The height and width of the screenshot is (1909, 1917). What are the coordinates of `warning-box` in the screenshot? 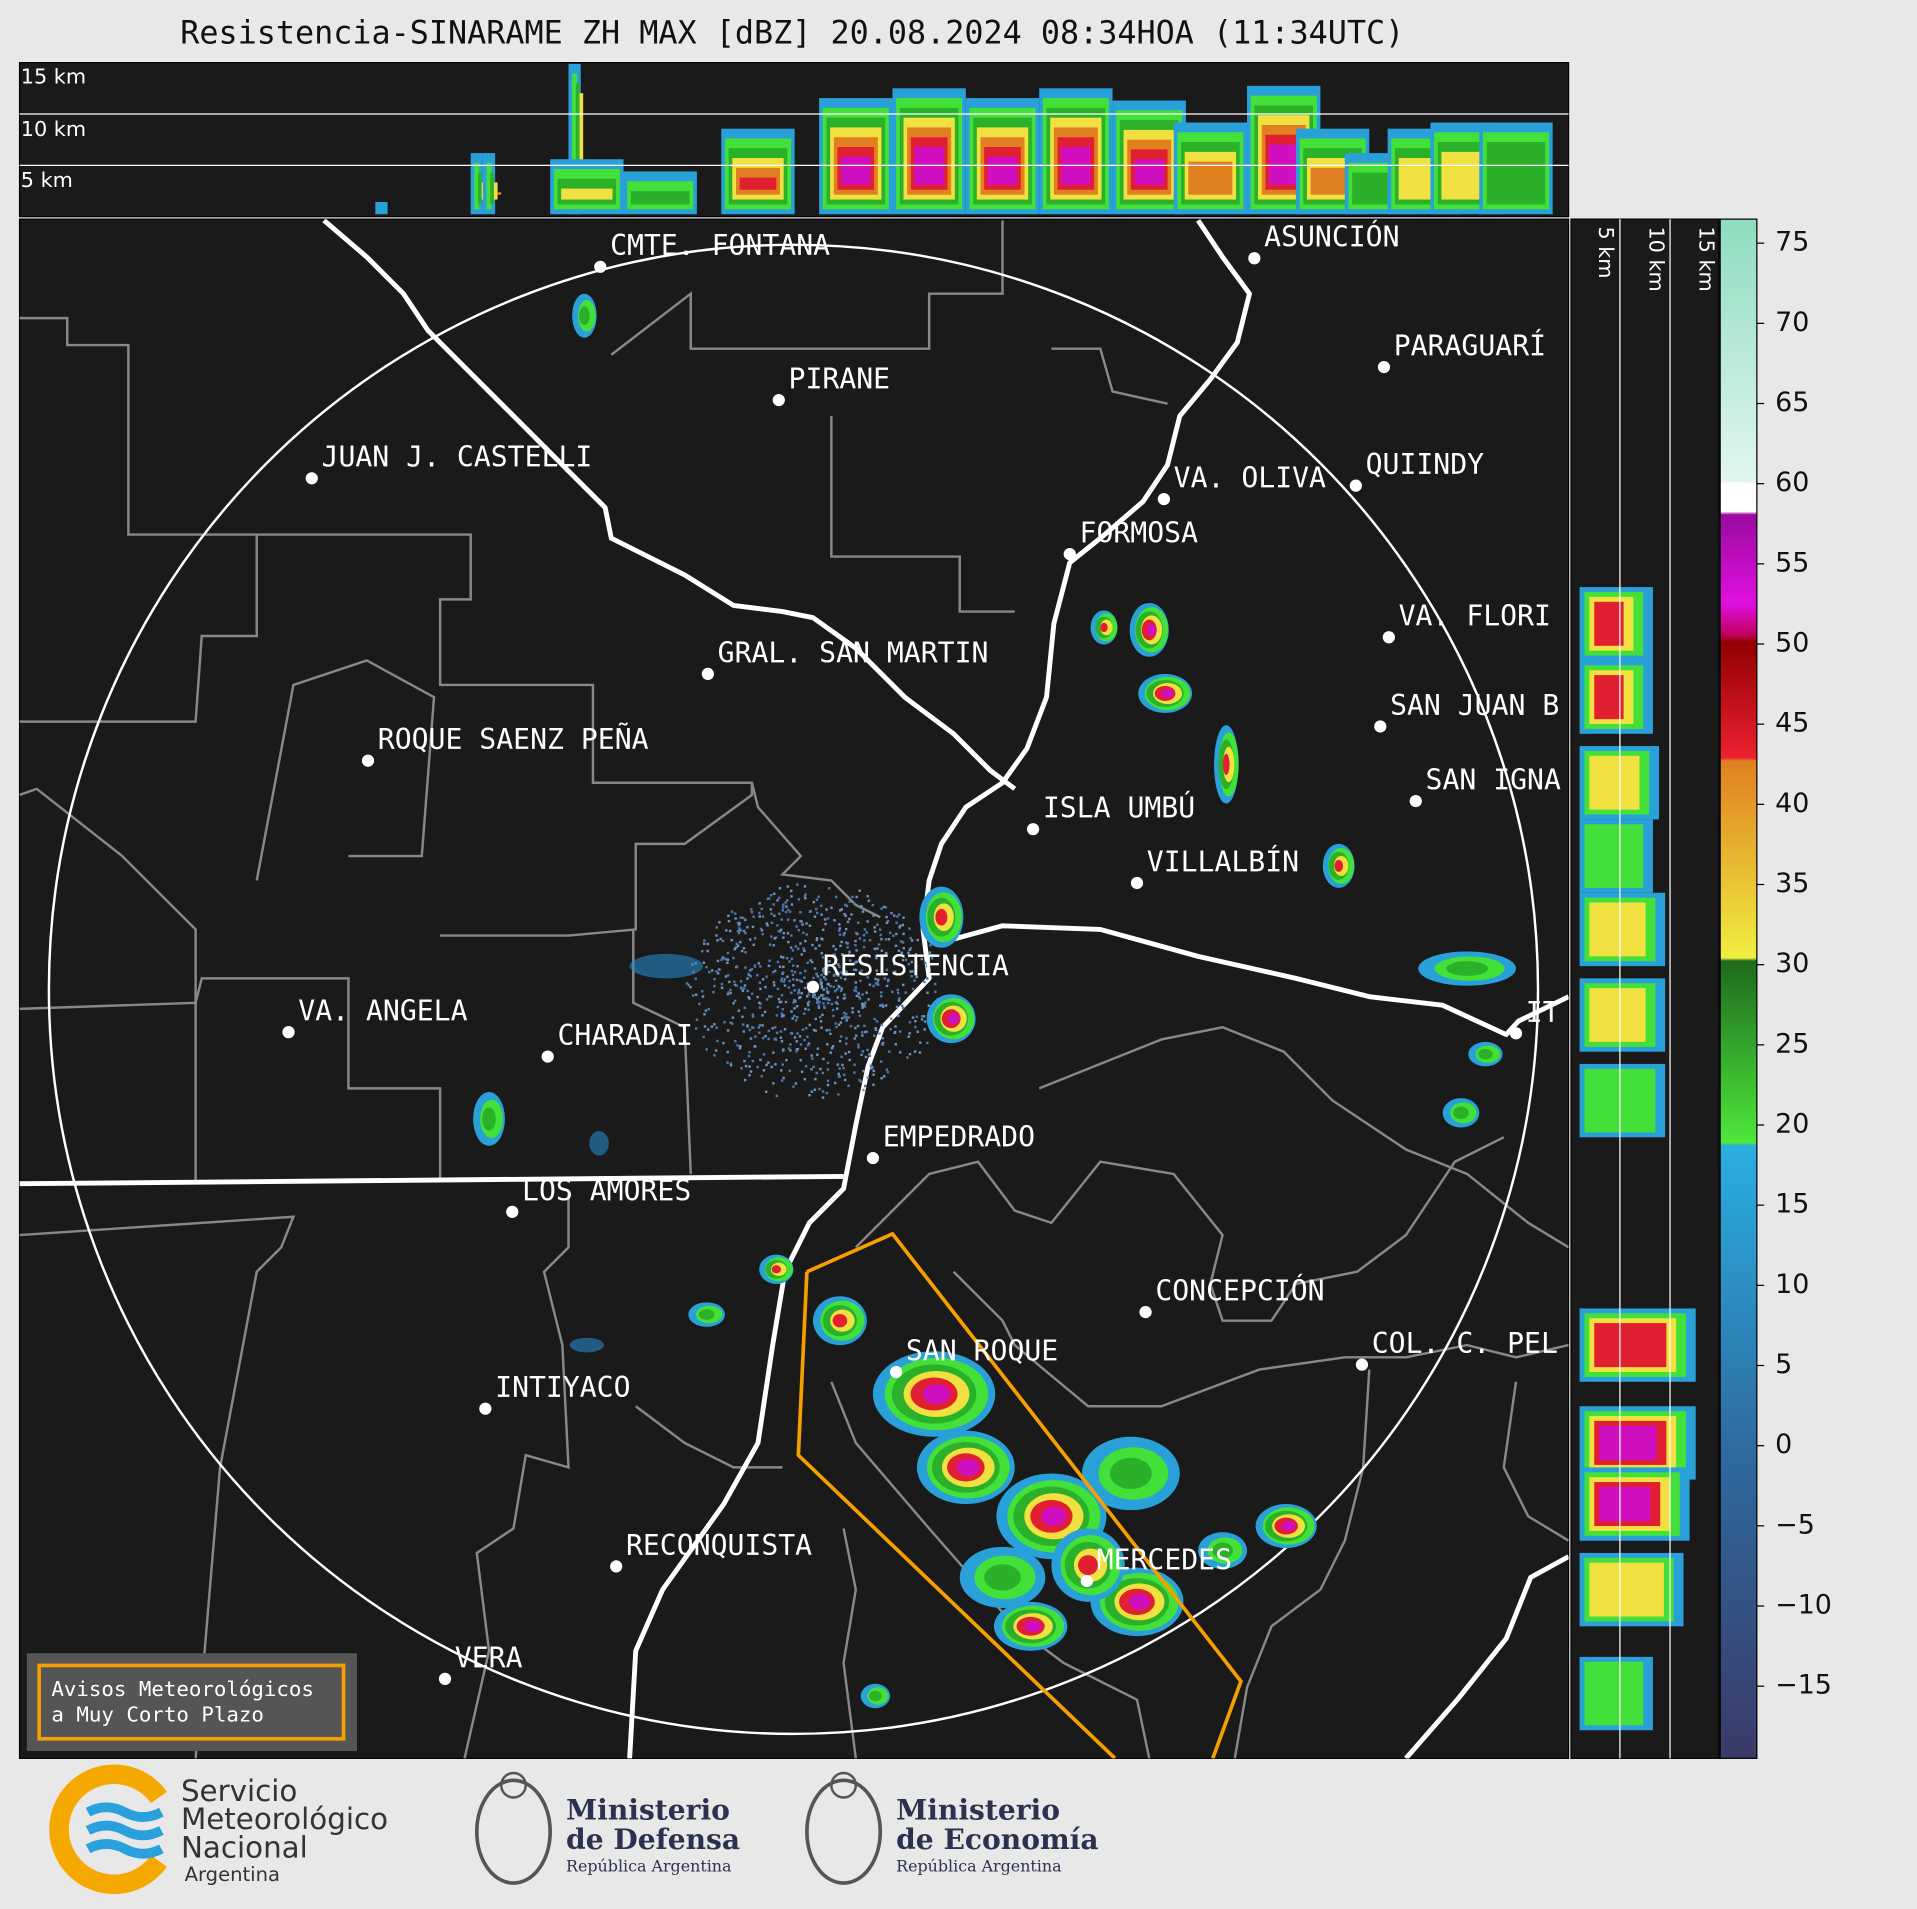 It's located at (191, 1702).